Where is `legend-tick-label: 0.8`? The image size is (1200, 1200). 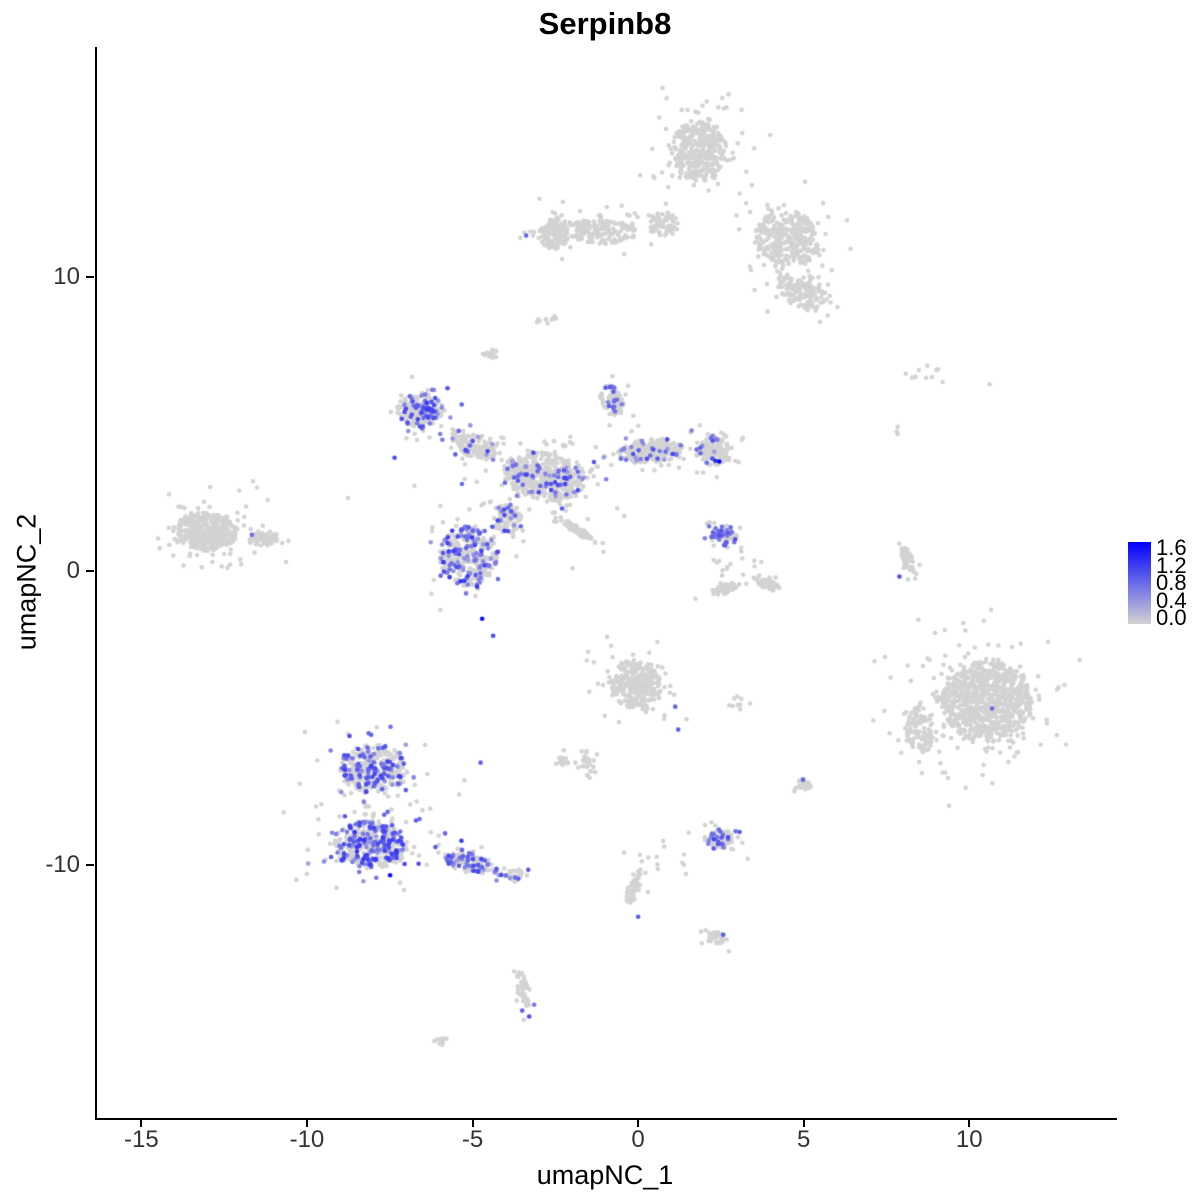
legend-tick-label: 0.8 is located at coordinates (1171, 582).